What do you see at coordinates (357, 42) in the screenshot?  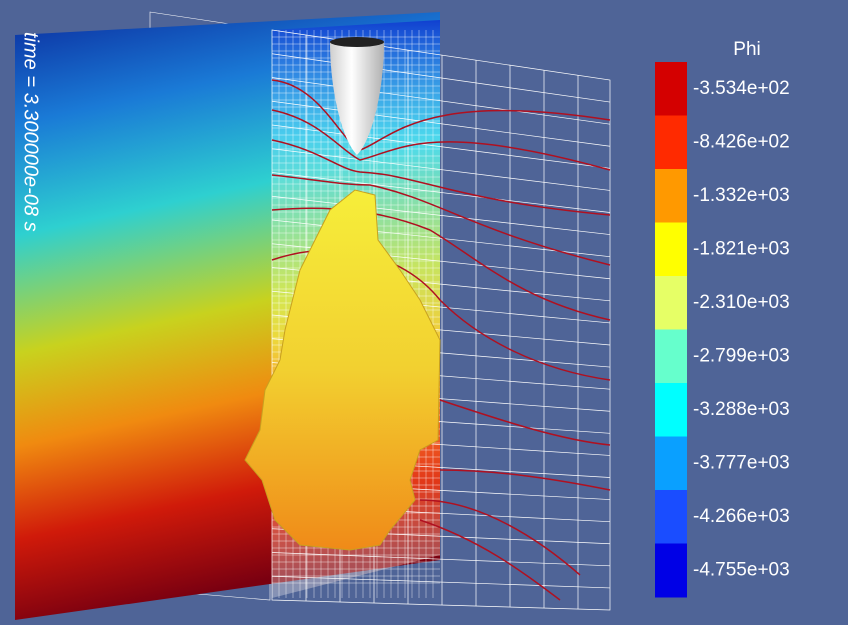 I see `electrode-top` at bounding box center [357, 42].